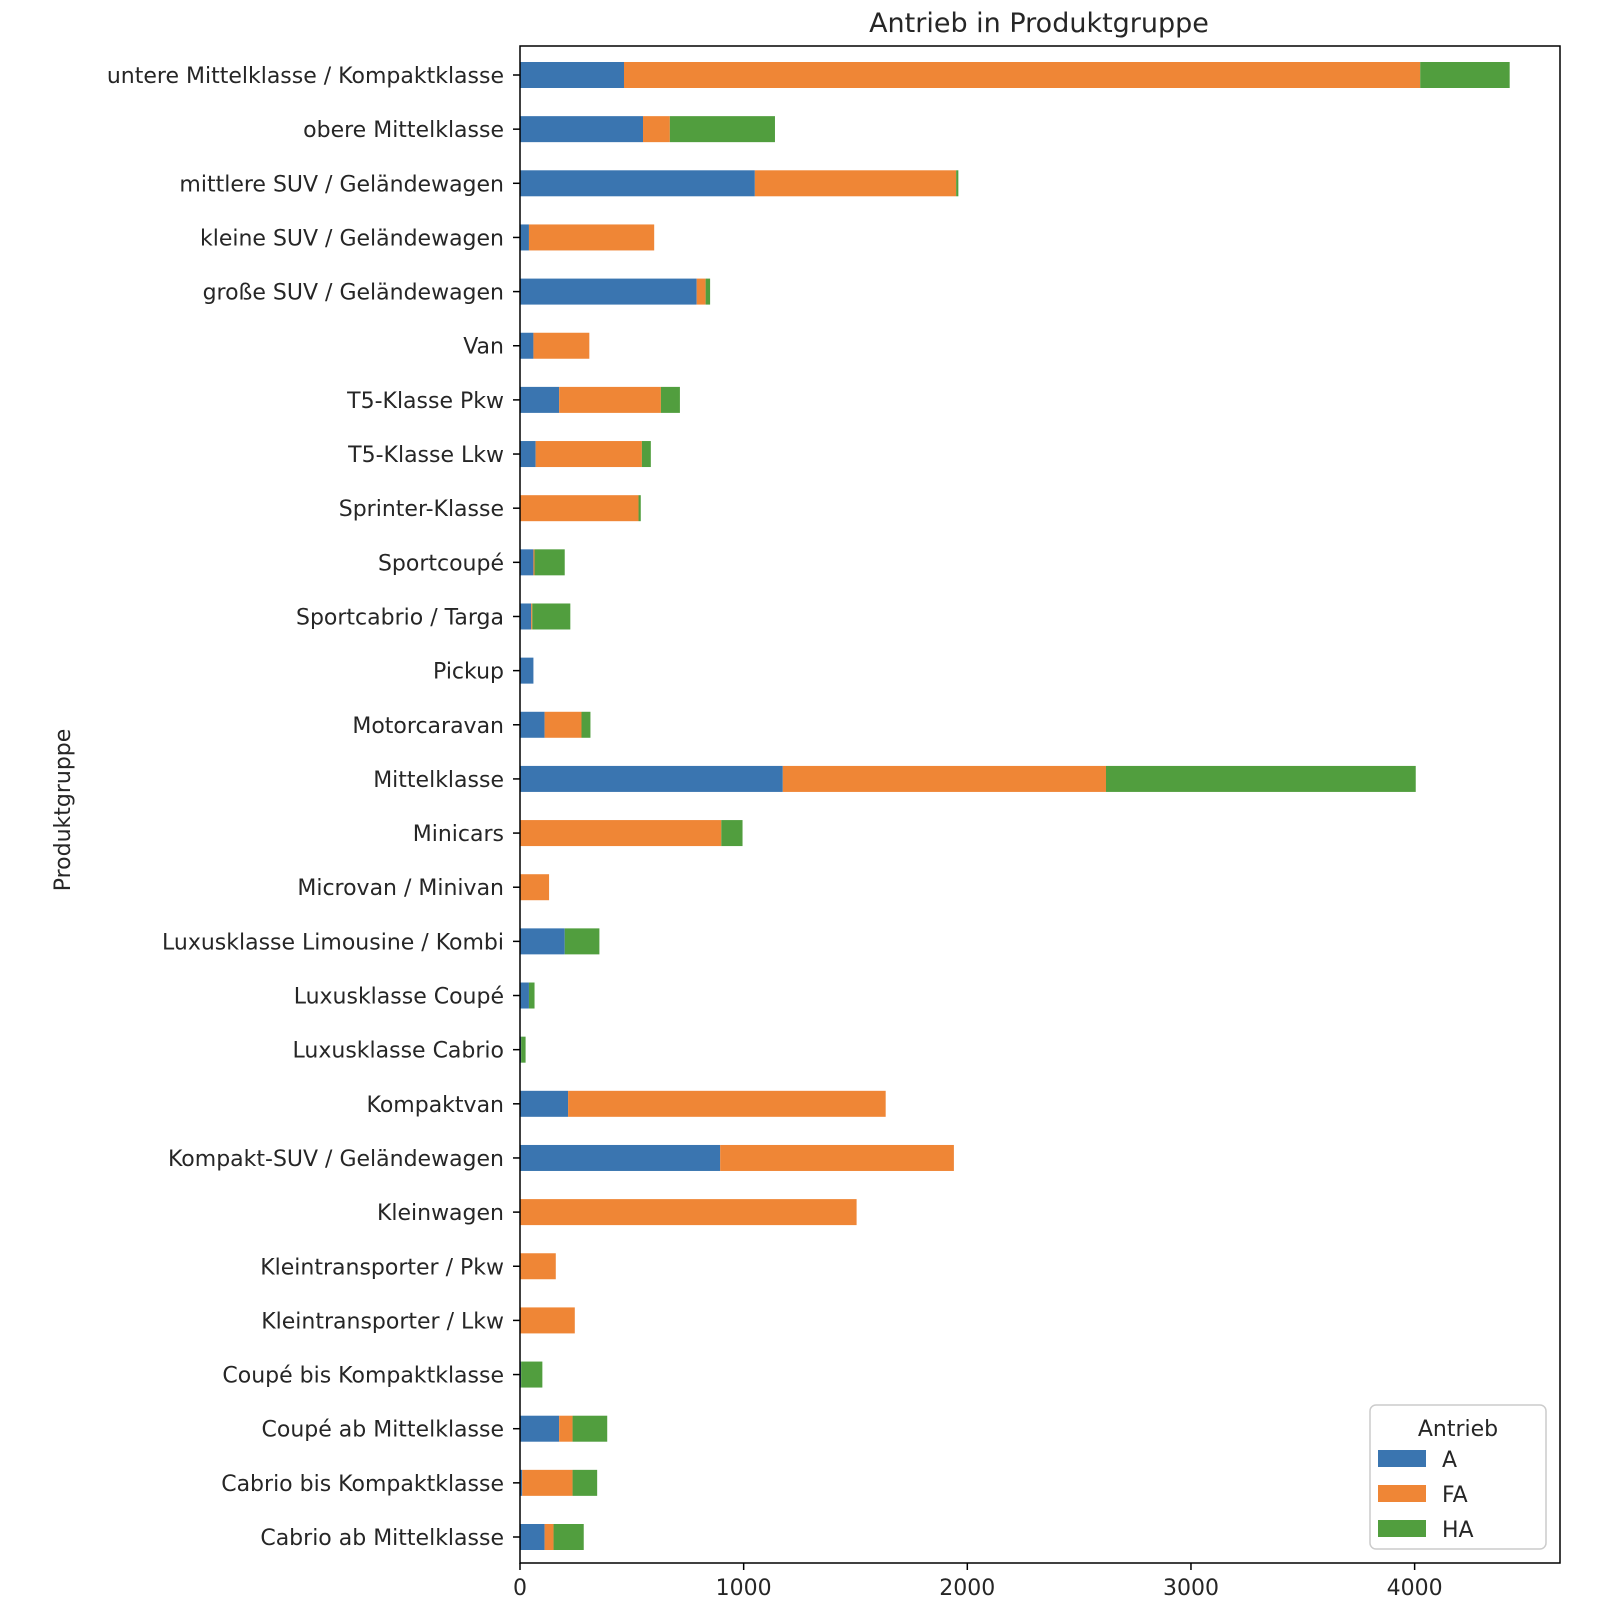  What do you see at coordinates (540, 399) in the screenshot?
I see `bar-a-t5-klasse-pkw` at bounding box center [540, 399].